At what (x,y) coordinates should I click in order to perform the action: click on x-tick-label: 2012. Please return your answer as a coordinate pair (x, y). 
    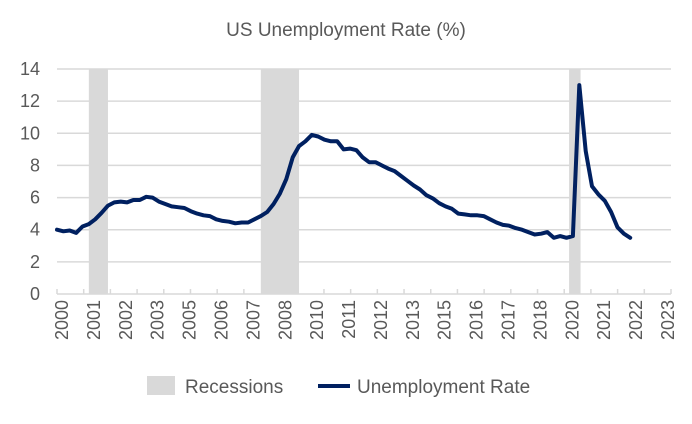
    Looking at the image, I should click on (381, 320).